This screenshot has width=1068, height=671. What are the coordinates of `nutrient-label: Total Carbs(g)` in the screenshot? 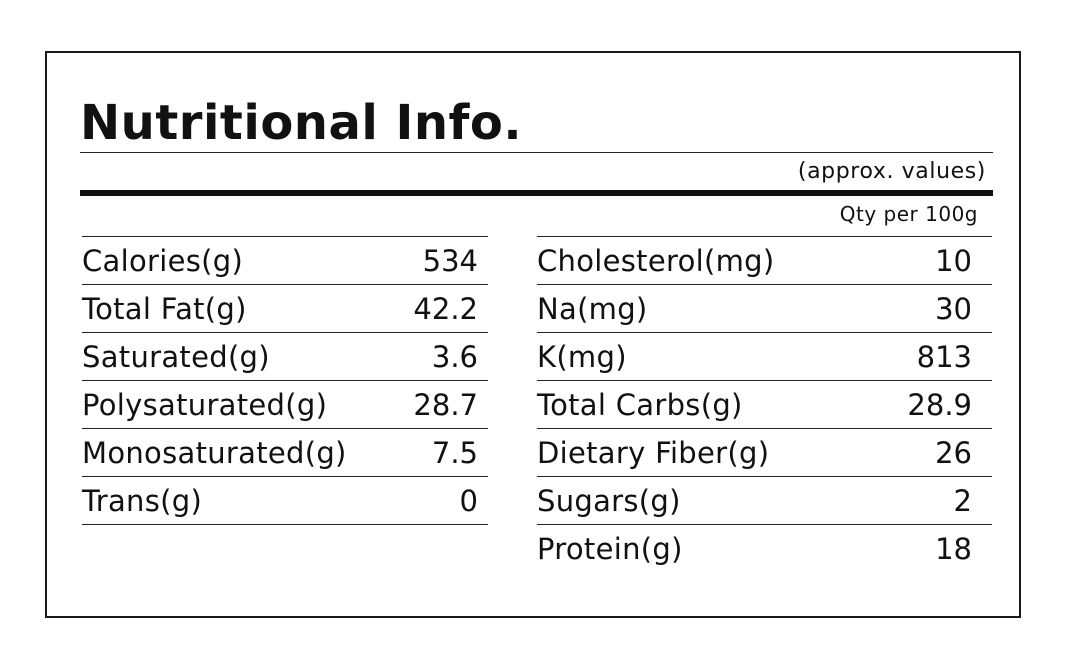 It's located at (640, 405).